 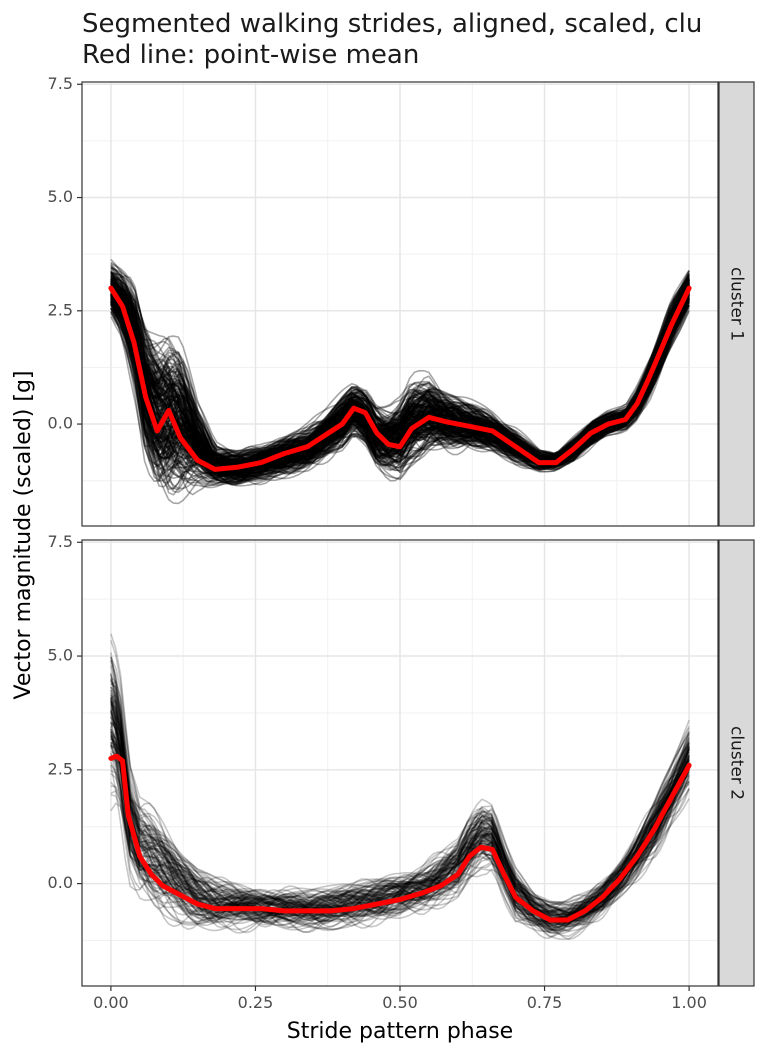 What do you see at coordinates (400, 1031) in the screenshot?
I see `x-axis-title: Stride pattern phase` at bounding box center [400, 1031].